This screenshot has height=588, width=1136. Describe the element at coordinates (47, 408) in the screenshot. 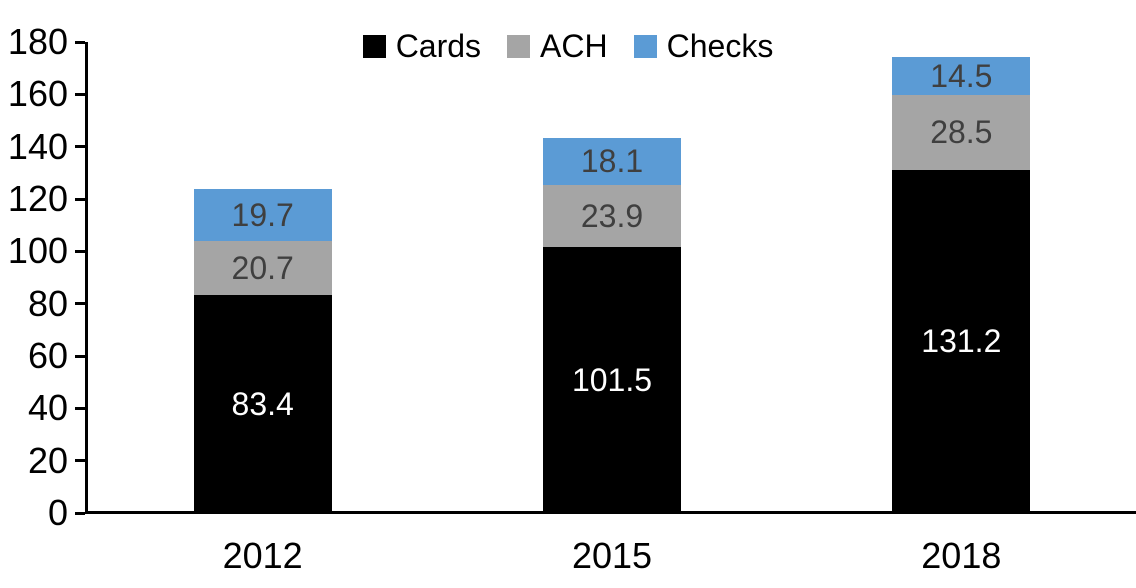

I see `y-axis-tick-label: 40` at that location.